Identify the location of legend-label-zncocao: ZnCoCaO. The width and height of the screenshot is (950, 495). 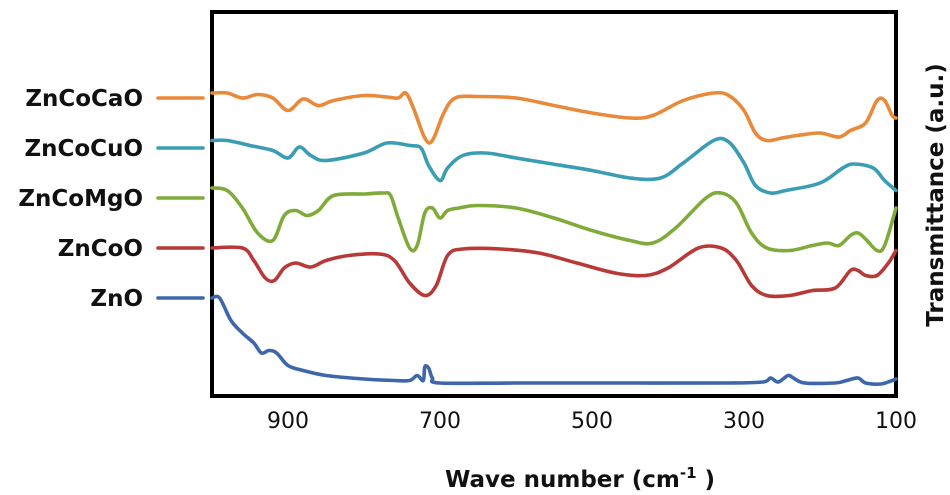
(84, 99).